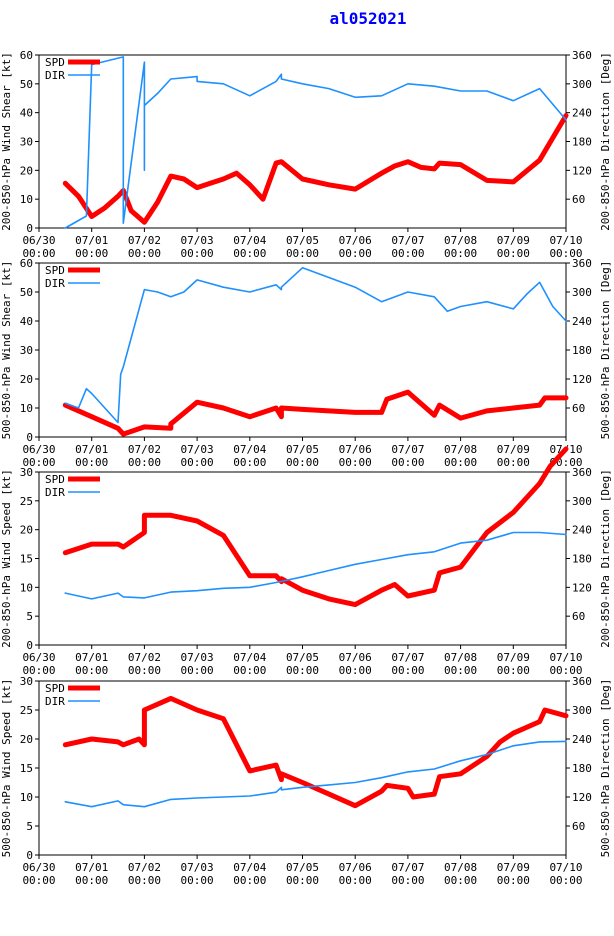  What do you see at coordinates (6, 350) in the screenshot?
I see `y-axis-label-left: 500-850-hPa Wind Shear [kt]` at bounding box center [6, 350].